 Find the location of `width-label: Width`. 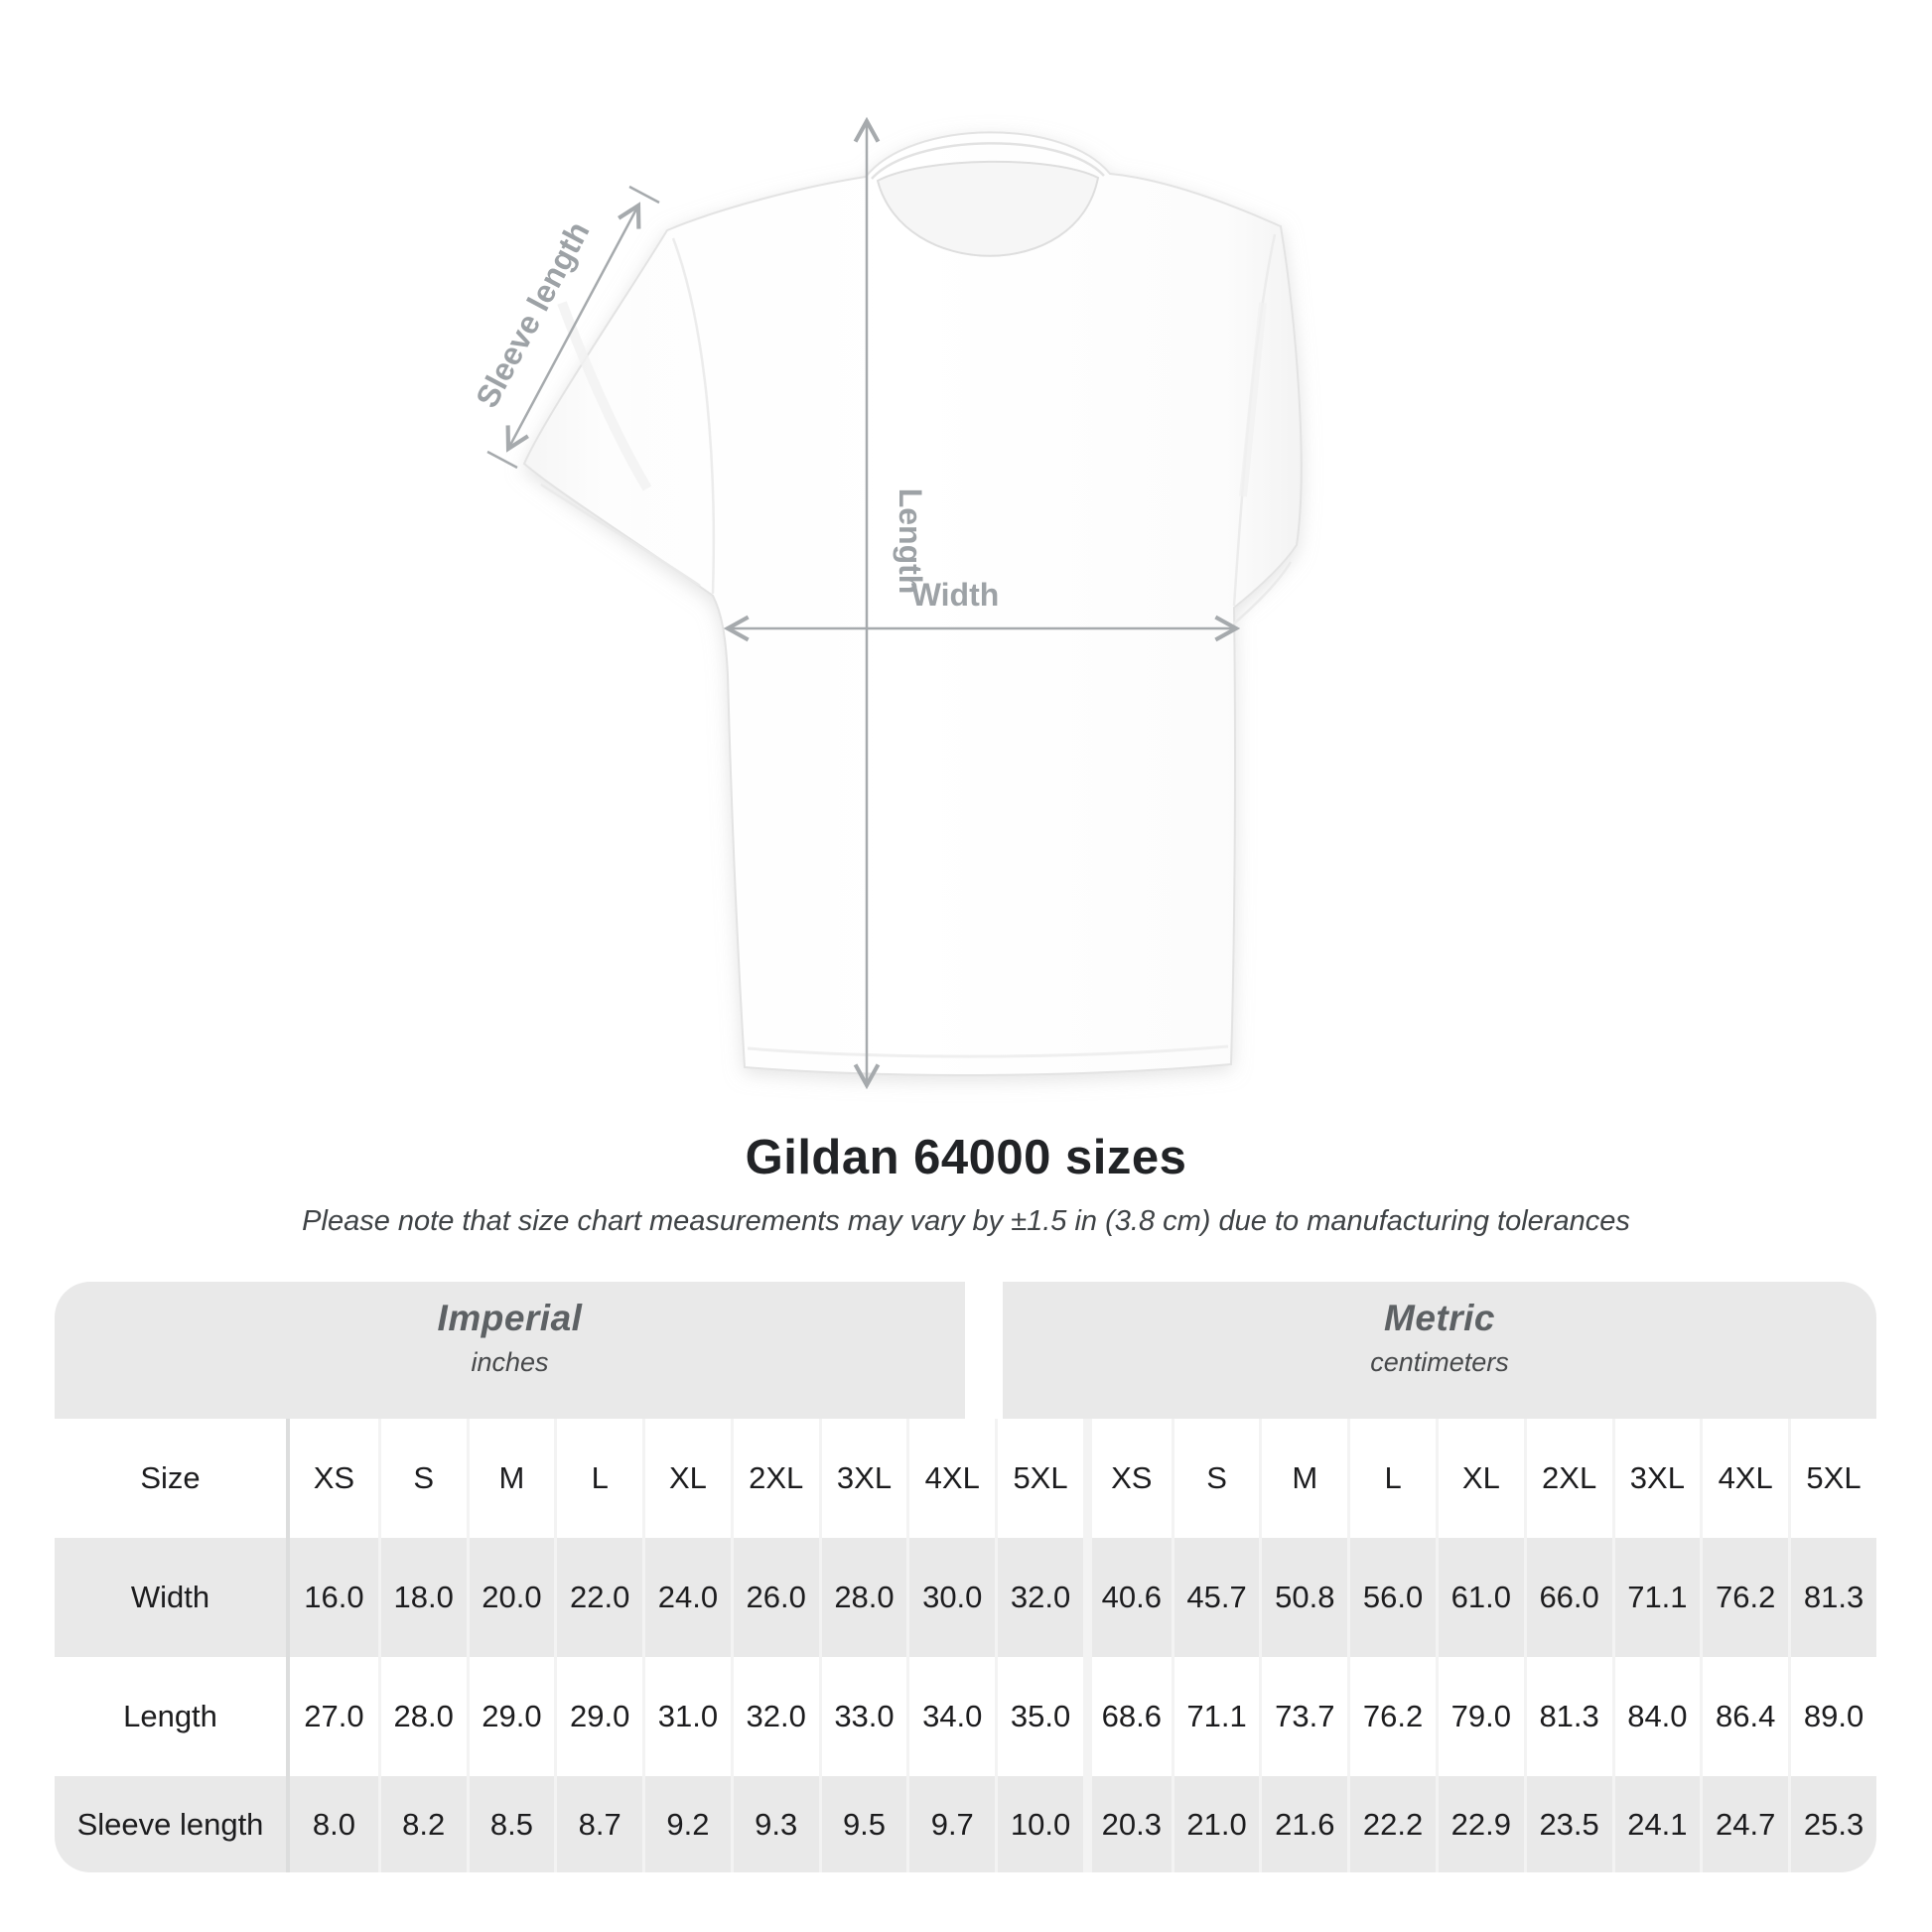

width-label: Width is located at coordinates (955, 595).